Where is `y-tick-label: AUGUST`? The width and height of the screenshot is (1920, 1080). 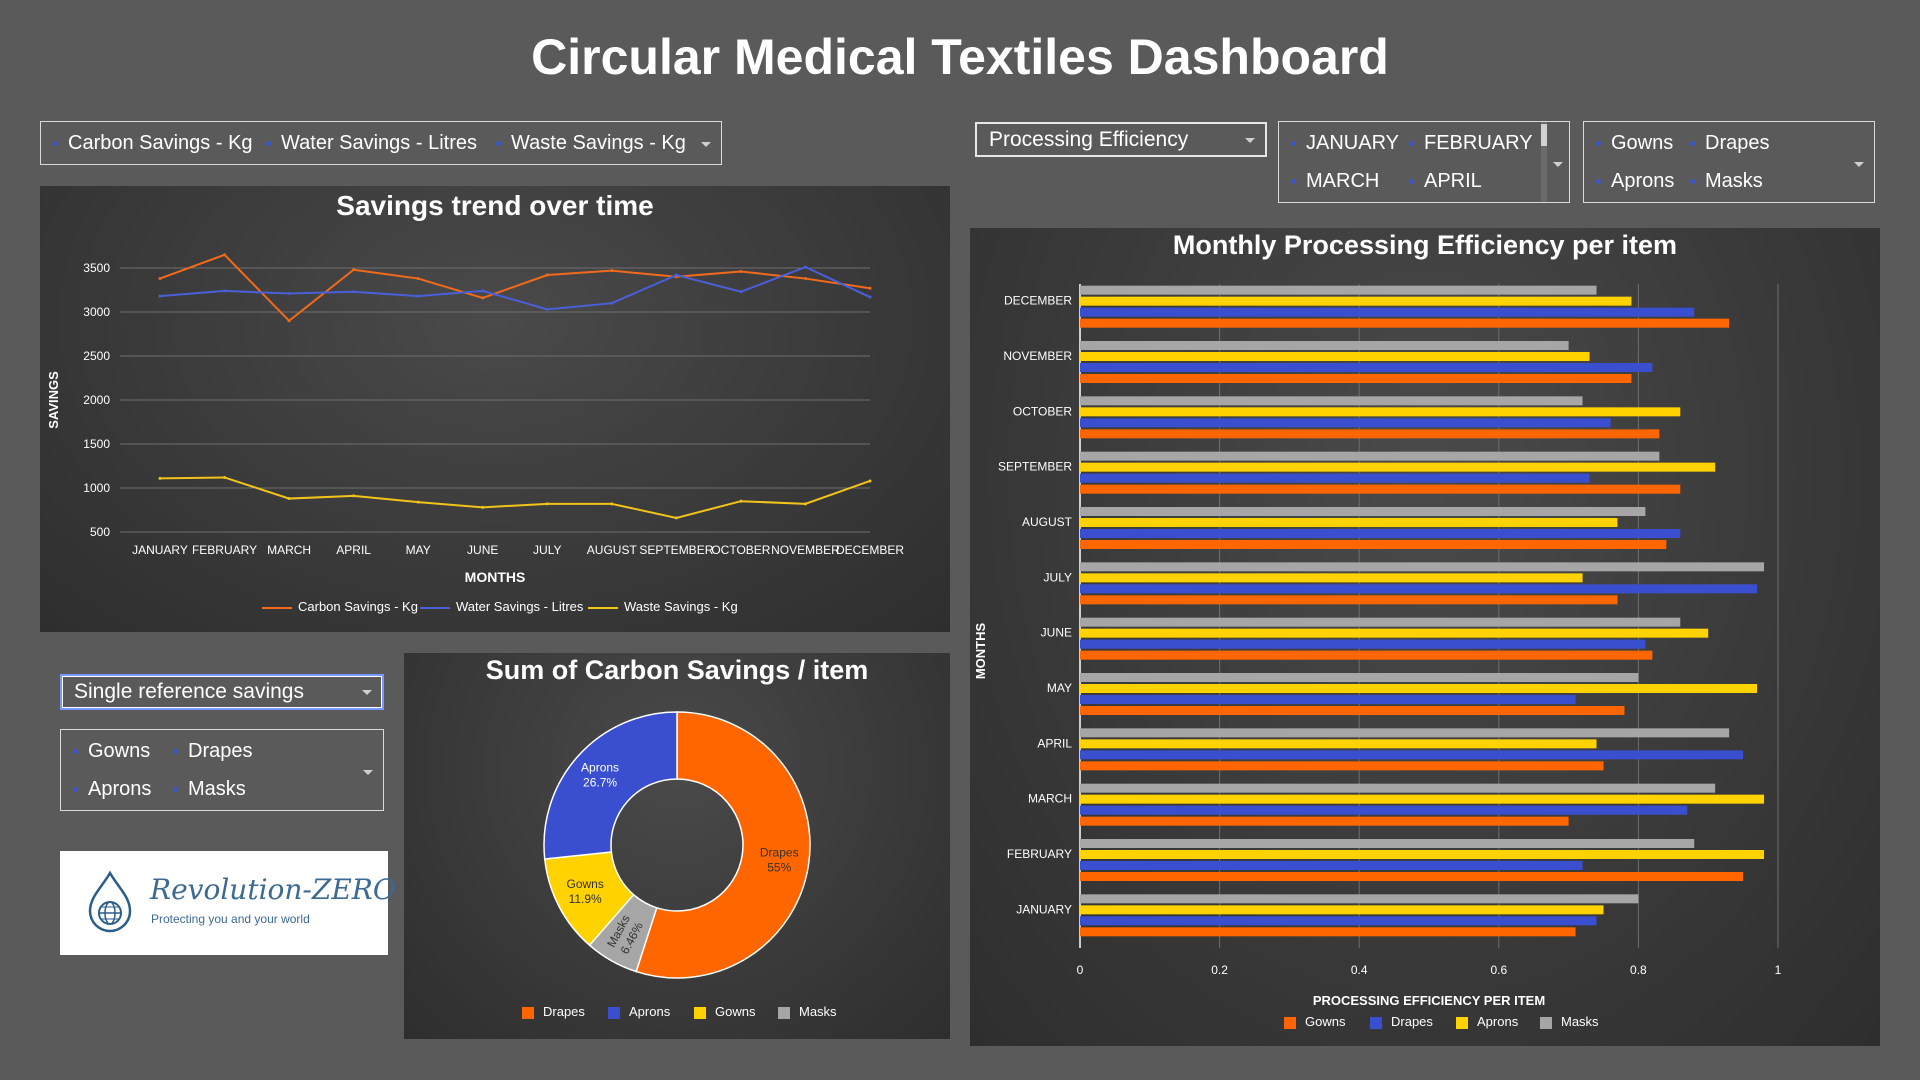 y-tick-label: AUGUST is located at coordinates (1047, 522).